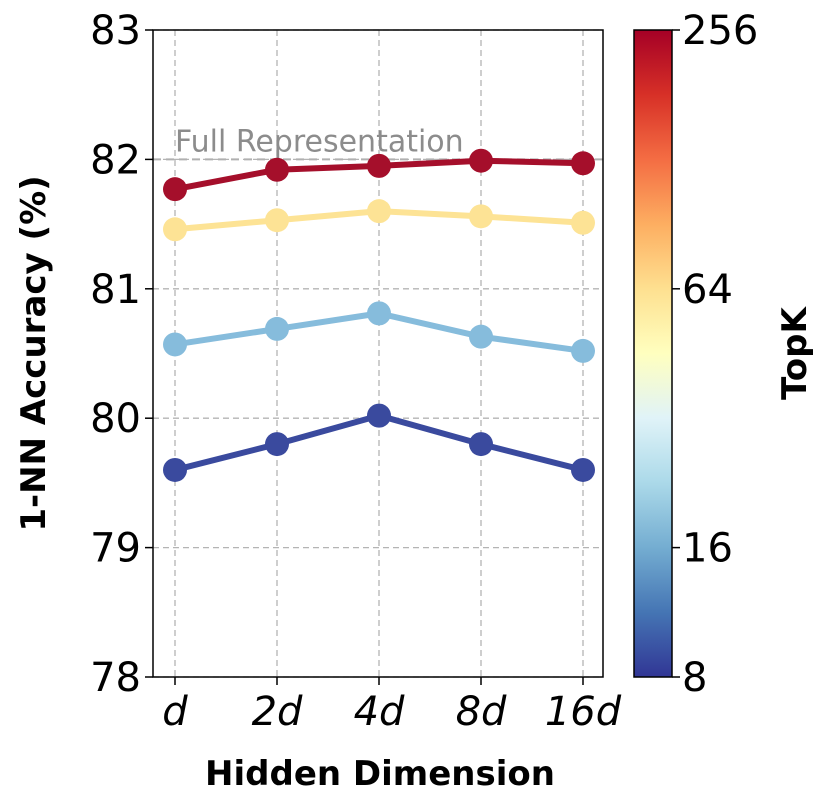 This screenshot has height=807, width=830. I want to click on x-tick-label-4: 16d, so click(583, 712).